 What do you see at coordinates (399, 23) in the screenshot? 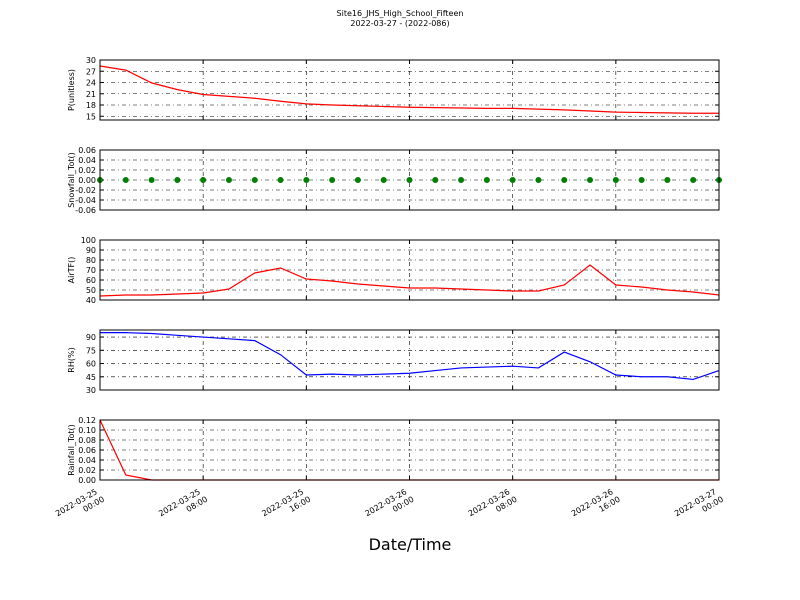
I see `subtitle: 2022-03-27 - (2022-086)` at bounding box center [399, 23].